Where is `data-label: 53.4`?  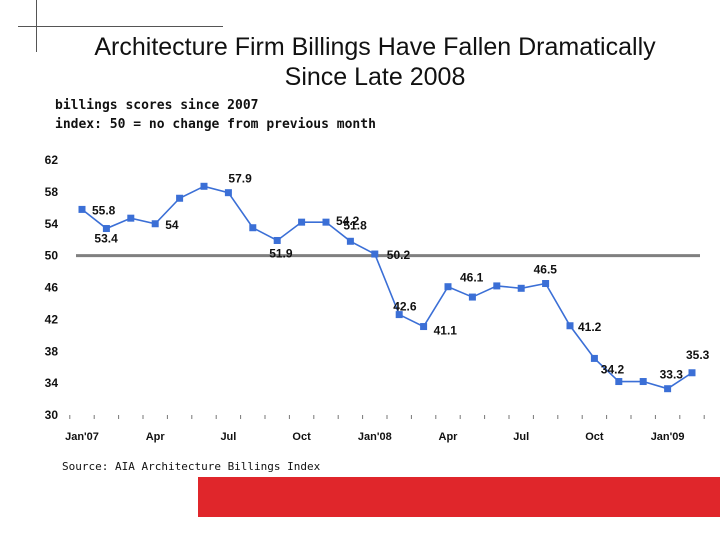 data-label: 53.4 is located at coordinates (106, 239).